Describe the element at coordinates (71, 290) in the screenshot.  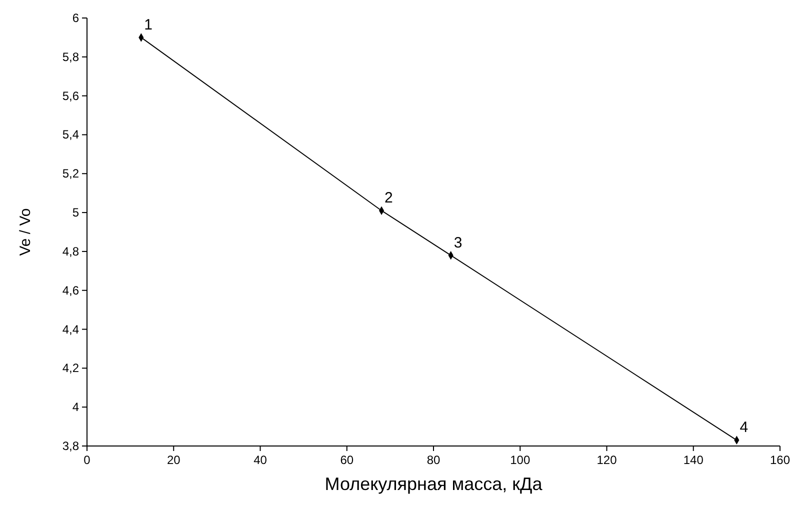
I see `y-tick-label: 4,6` at that location.